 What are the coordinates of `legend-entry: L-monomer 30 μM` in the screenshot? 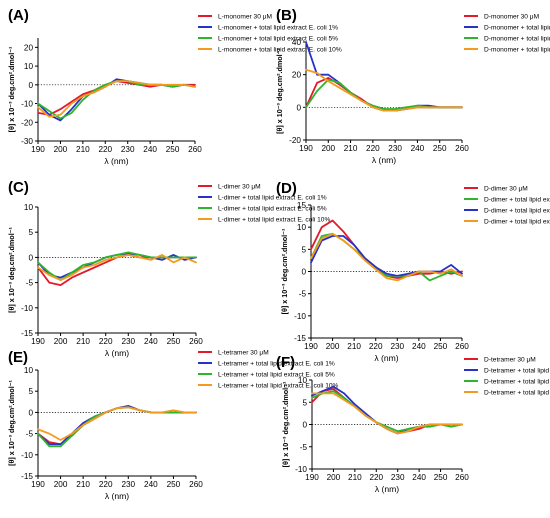 It's located at (245, 16).